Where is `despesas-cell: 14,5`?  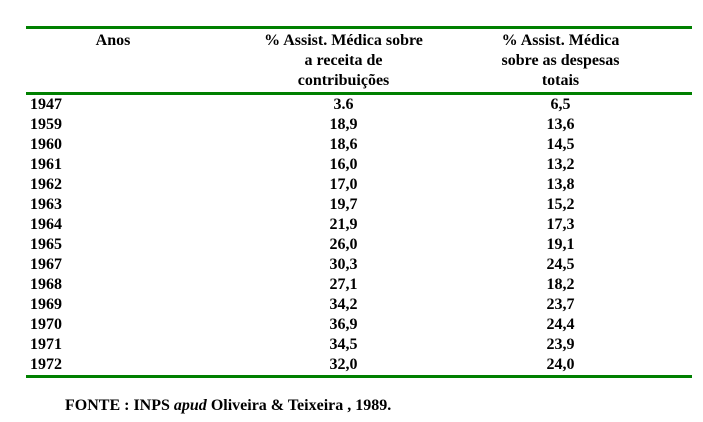
despesas-cell: 14,5 is located at coordinates (560, 144).